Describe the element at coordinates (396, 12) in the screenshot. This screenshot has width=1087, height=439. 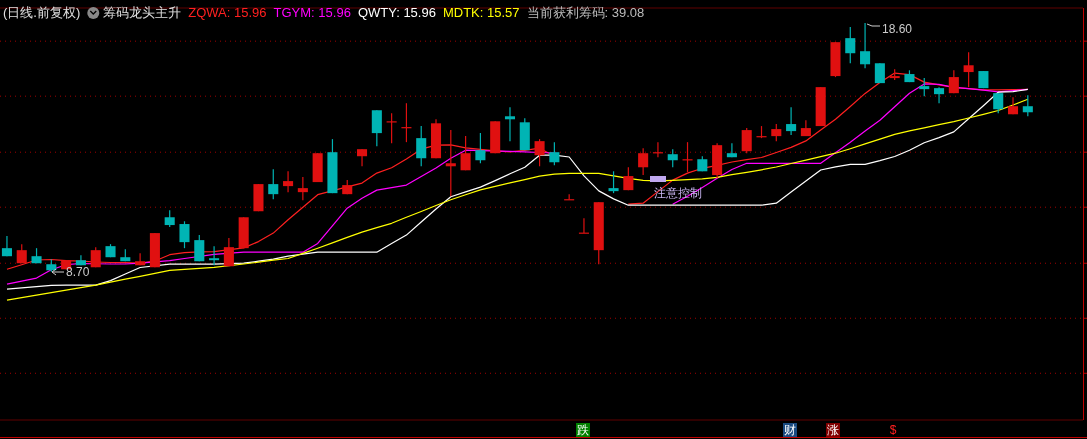
I see `text: QWTY: 15.96` at that location.